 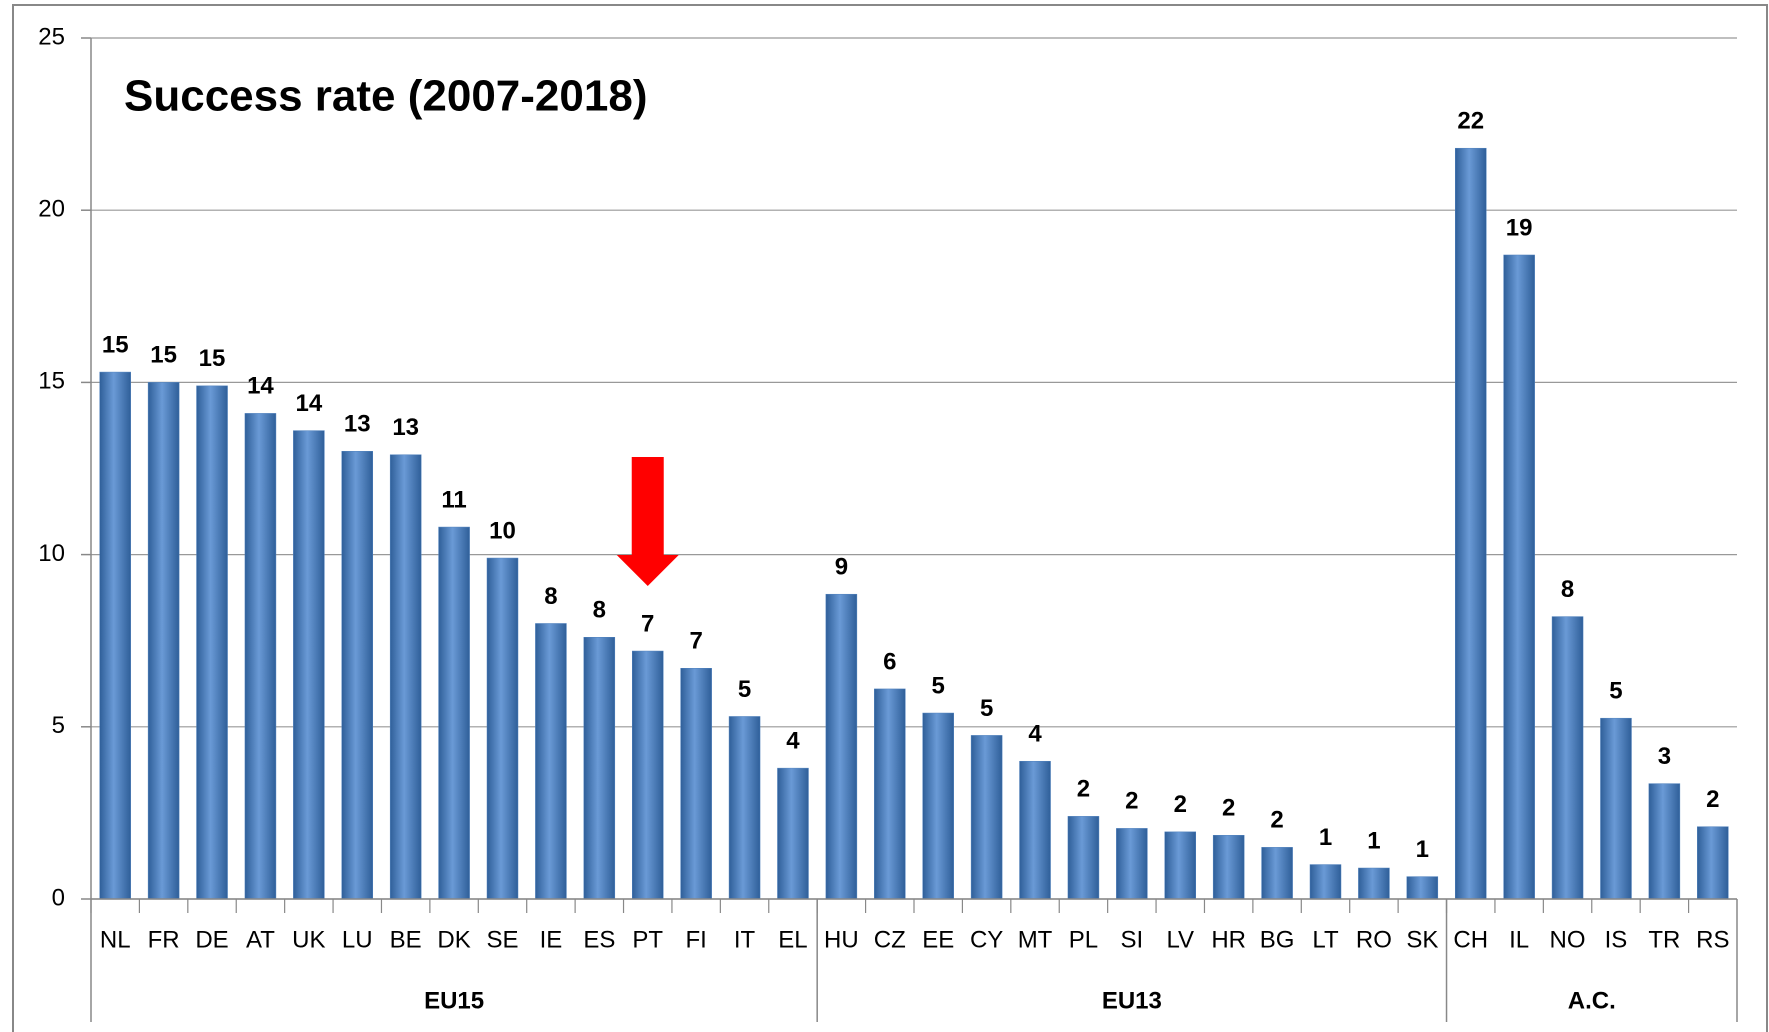 I want to click on x-tick-label: AT, so click(x=260, y=939).